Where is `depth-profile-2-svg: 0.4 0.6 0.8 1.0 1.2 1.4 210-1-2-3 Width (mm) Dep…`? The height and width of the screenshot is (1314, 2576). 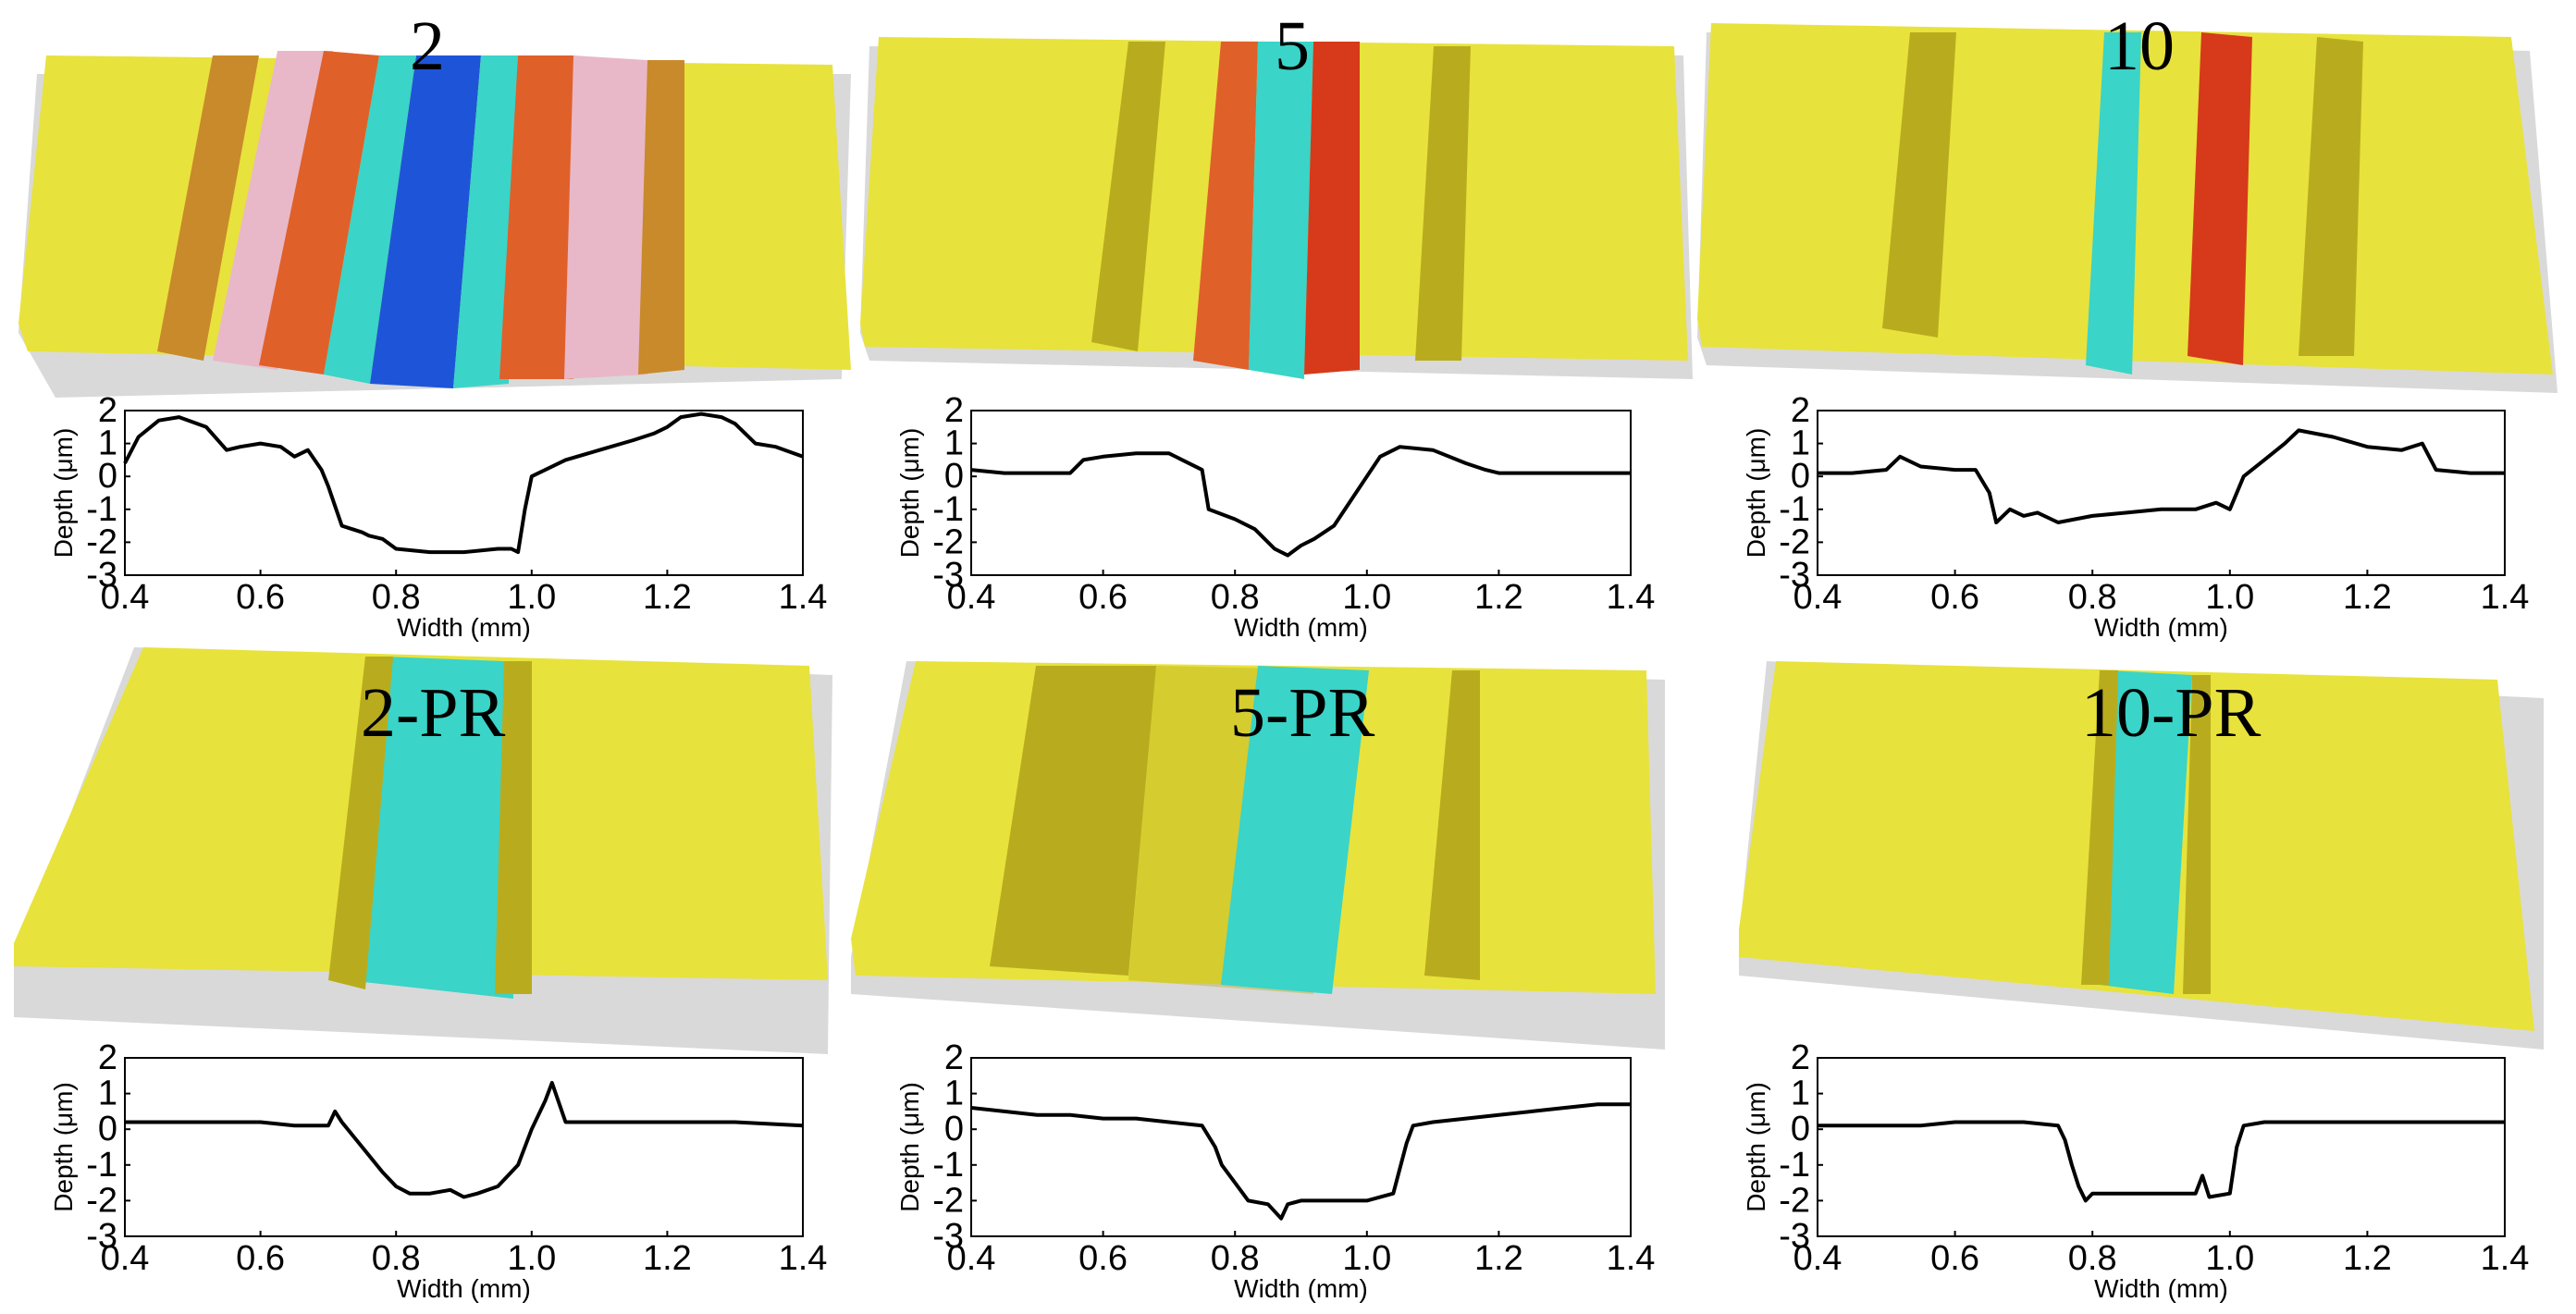
depth-profile-2-svg: 0.4 0.6 0.8 1.0 1.2 1.4 210-1-2-3 Width (mm) Dep… is located at coordinates (438, 516).